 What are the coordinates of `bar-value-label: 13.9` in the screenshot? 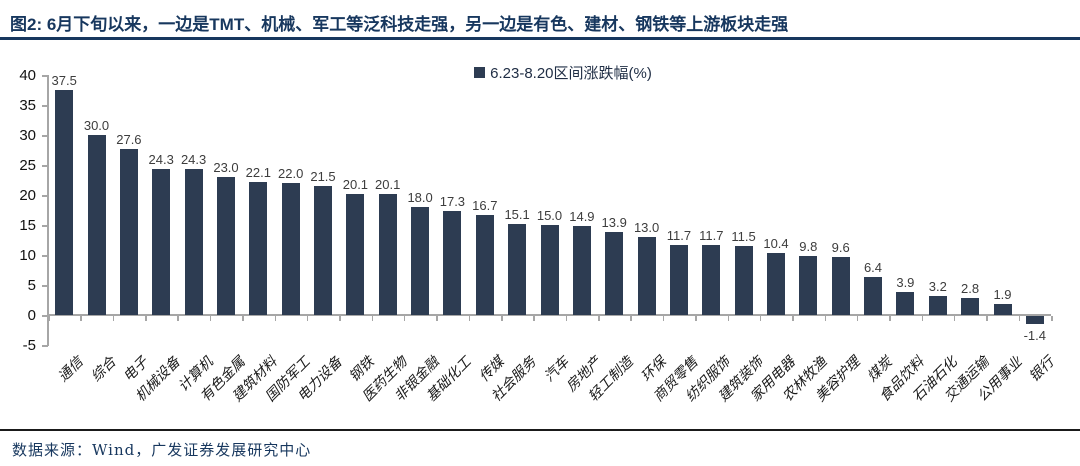 It's located at (614, 222).